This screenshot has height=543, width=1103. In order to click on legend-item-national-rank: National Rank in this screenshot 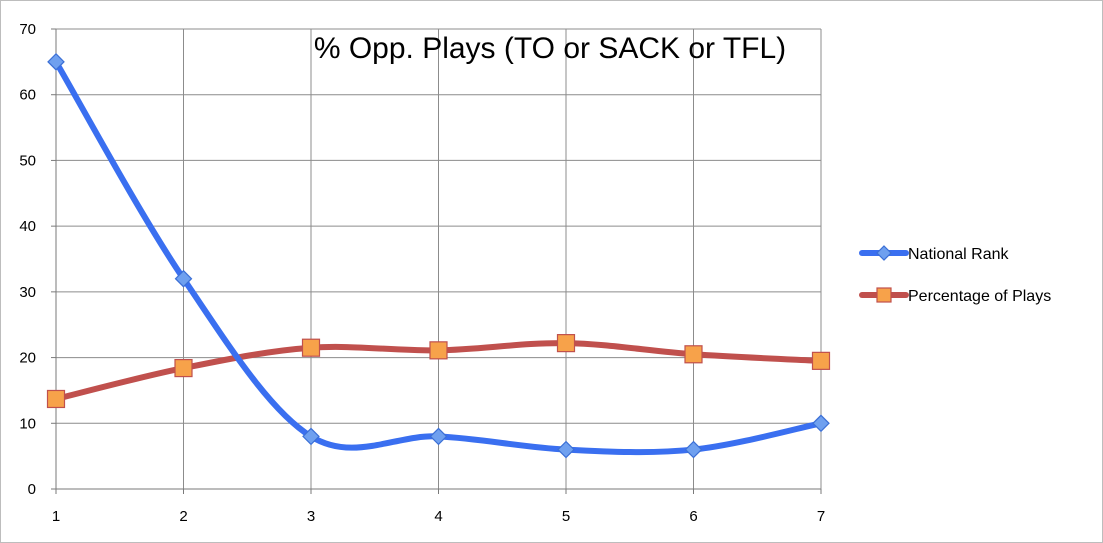, I will do `click(934, 254)`.